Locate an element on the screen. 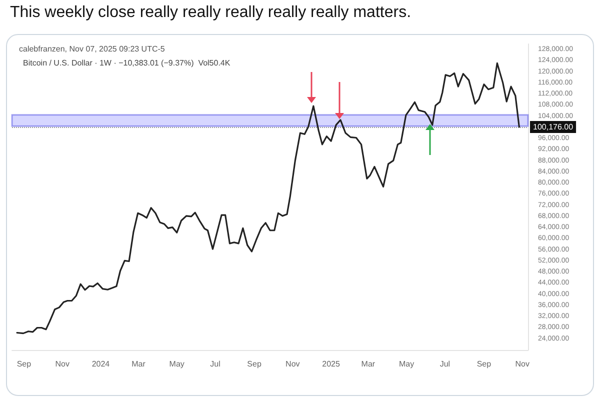 This screenshot has height=400, width=600. ref-line-label: 100,176.00 is located at coordinates (553, 127).